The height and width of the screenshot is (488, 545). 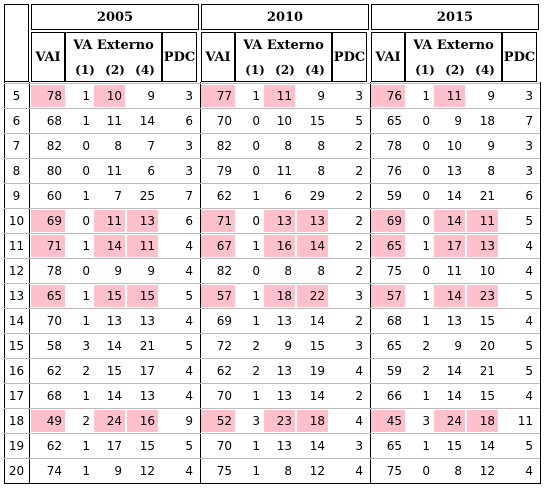 What do you see at coordinates (16, 371) in the screenshot?
I see `row-id: 16` at bounding box center [16, 371].